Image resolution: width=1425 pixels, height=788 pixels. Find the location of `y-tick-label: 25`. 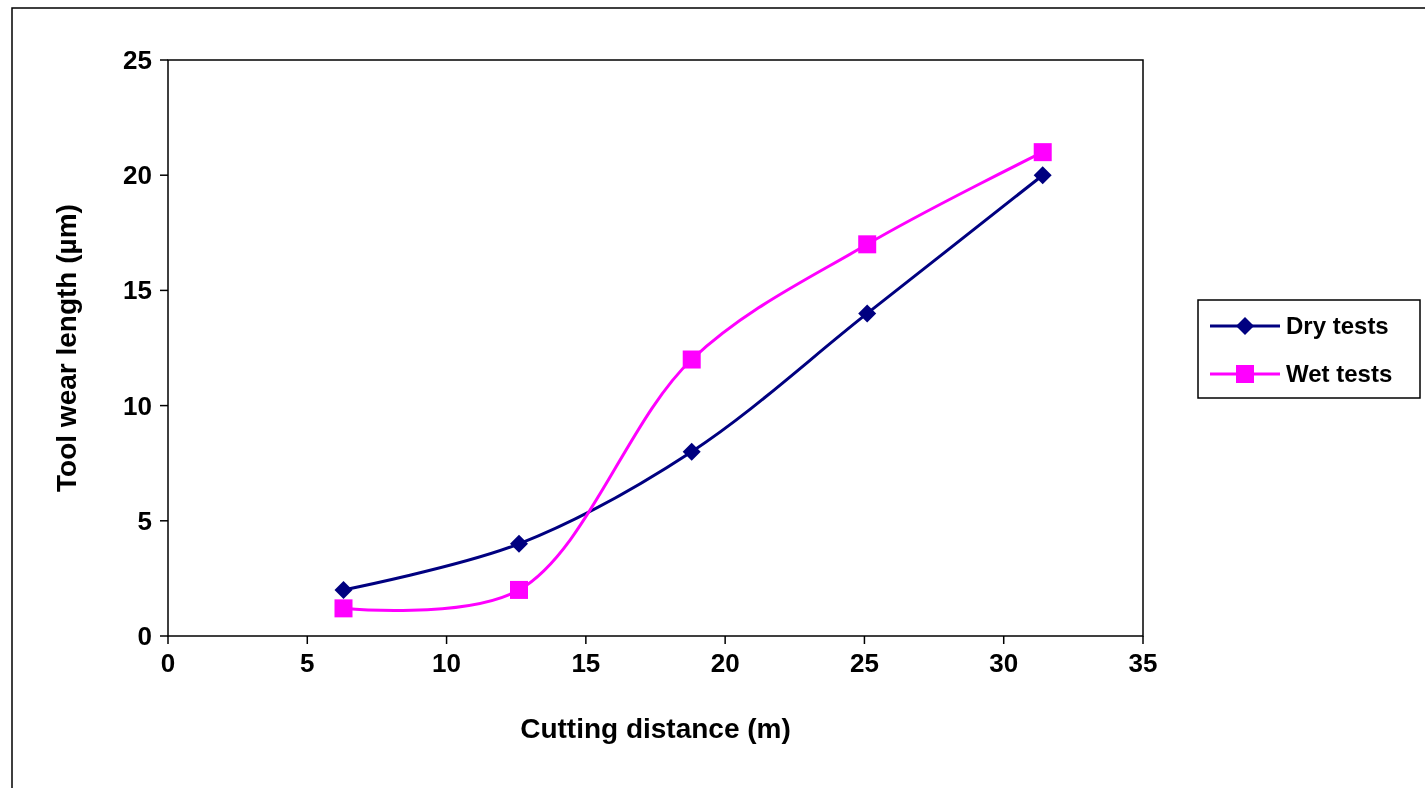

y-tick-label: 25 is located at coordinates (137, 60).